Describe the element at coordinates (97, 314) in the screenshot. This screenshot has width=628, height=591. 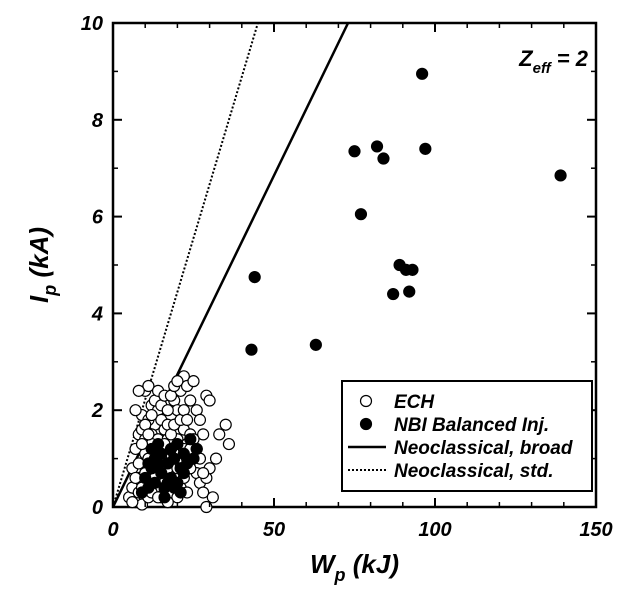
I see `y-tick-label: 4` at that location.